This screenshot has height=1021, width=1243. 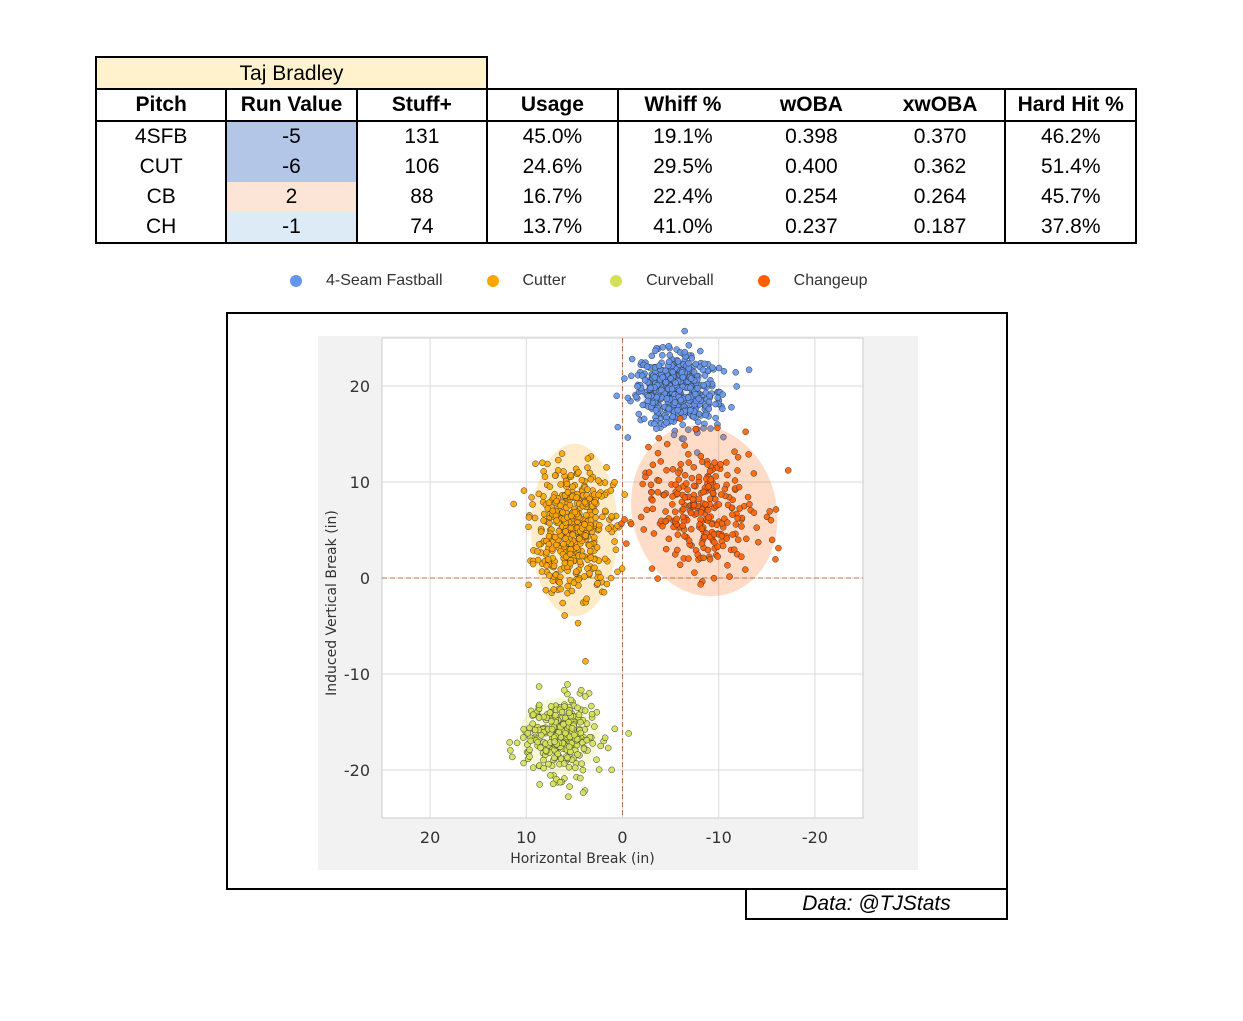 I want to click on y-axis-label: Induced Vertical Break (in), so click(x=332, y=603).